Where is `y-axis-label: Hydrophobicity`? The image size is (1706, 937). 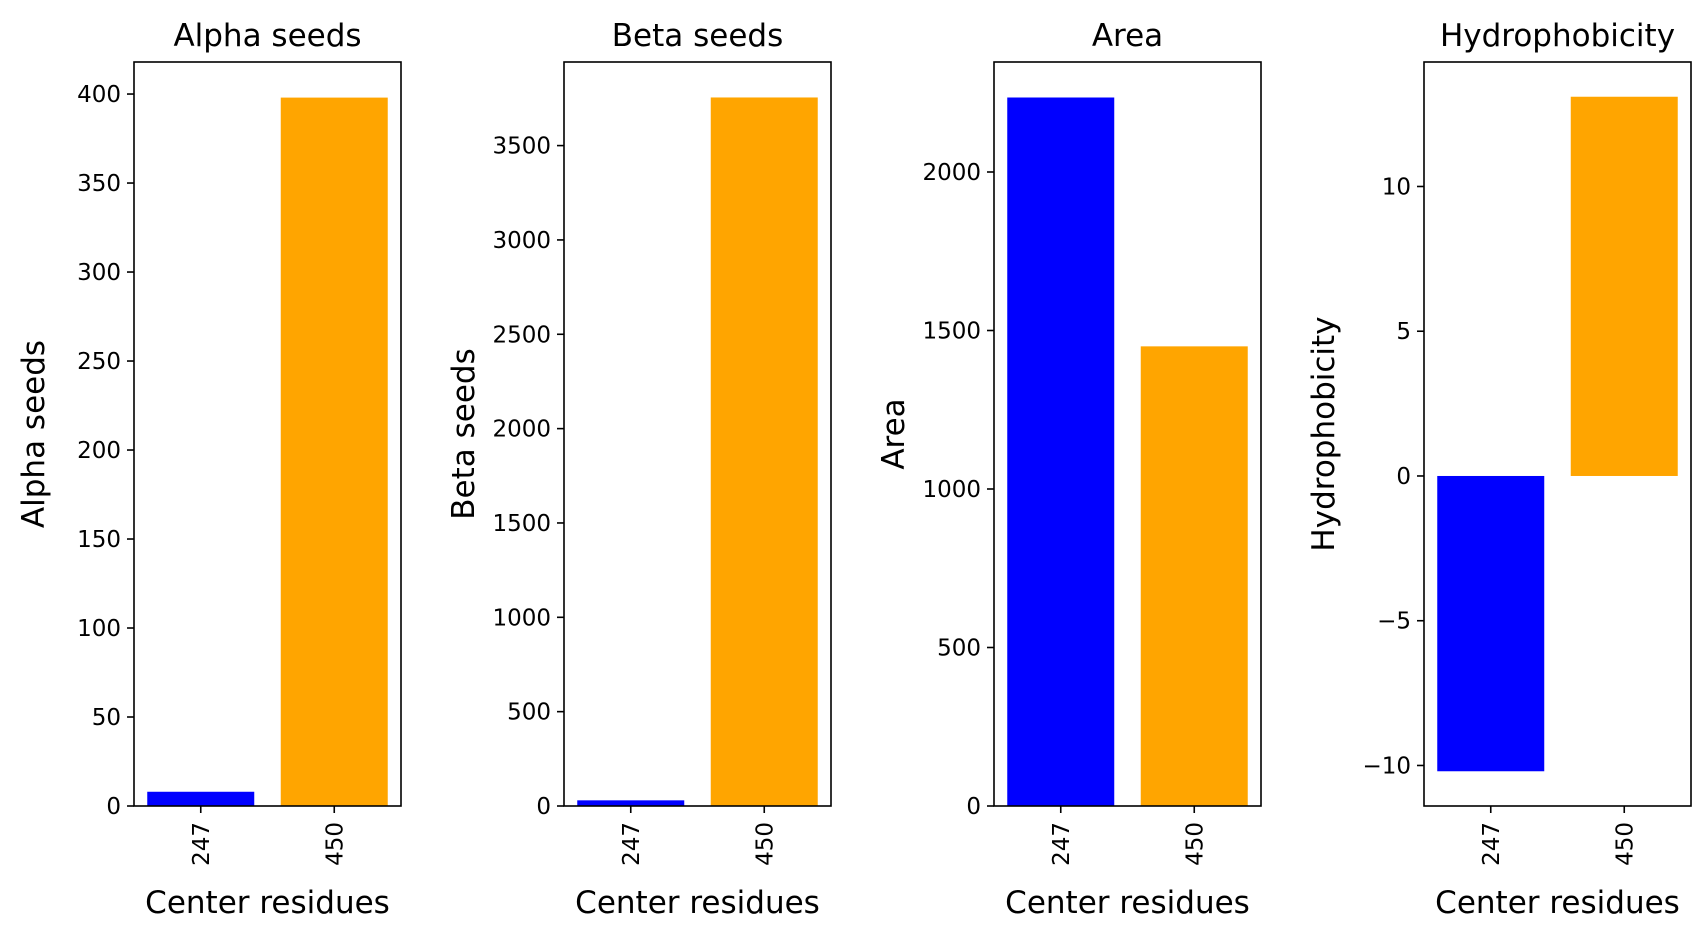 y-axis-label: Hydrophobicity is located at coordinates (1324, 433).